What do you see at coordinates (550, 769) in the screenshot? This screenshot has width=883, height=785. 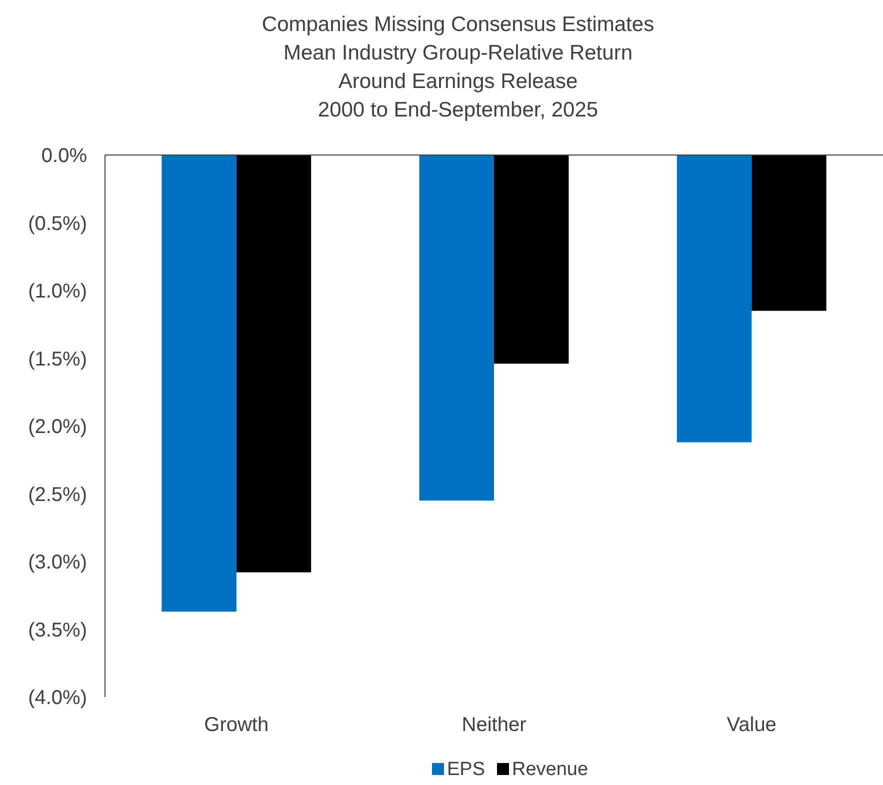 I see `legend-label: Revenue` at bounding box center [550, 769].